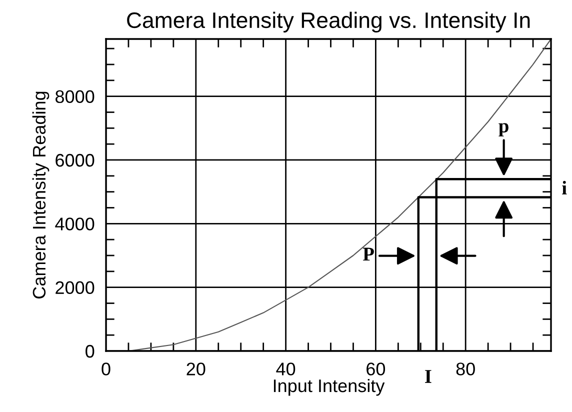 This screenshot has width=572, height=412. Describe the element at coordinates (503, 129) in the screenshot. I see `annotation: p` at that location.